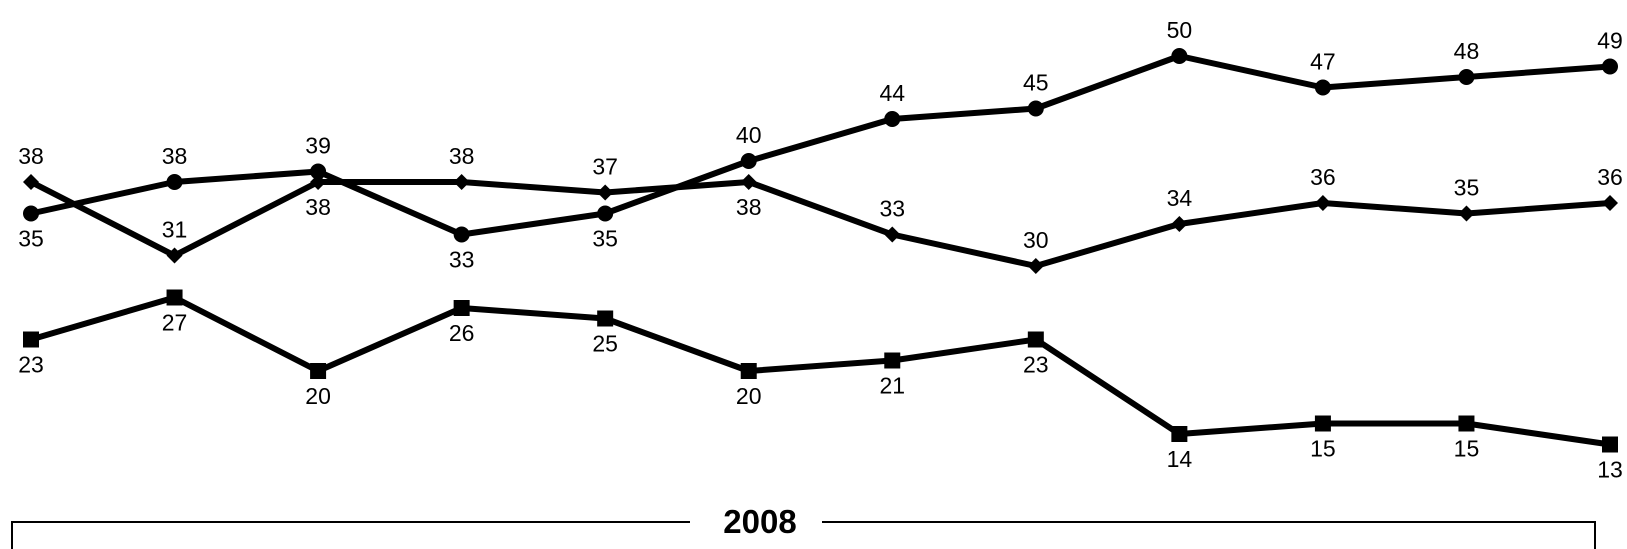 Image resolution: width=1627 pixels, height=549 pixels. Describe the element at coordinates (892, 386) in the screenshot. I see `square-series-data-label: 21` at that location.